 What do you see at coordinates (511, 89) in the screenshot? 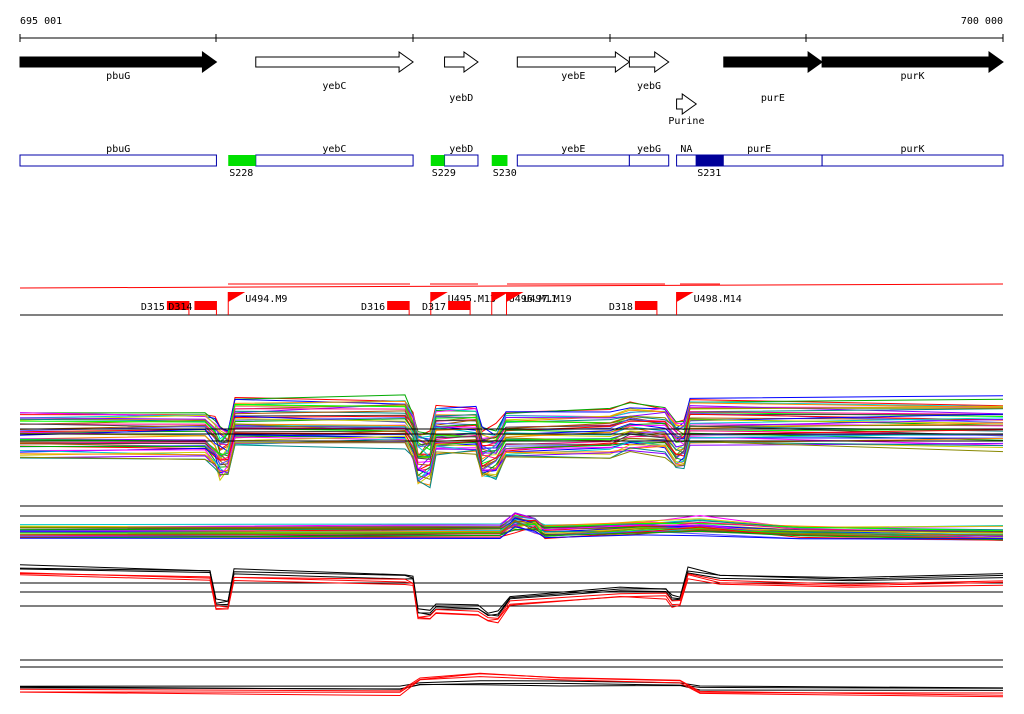
I see `gene-track: pbuG yebC yebD yebE yebG Purine purE purK` at bounding box center [511, 89].